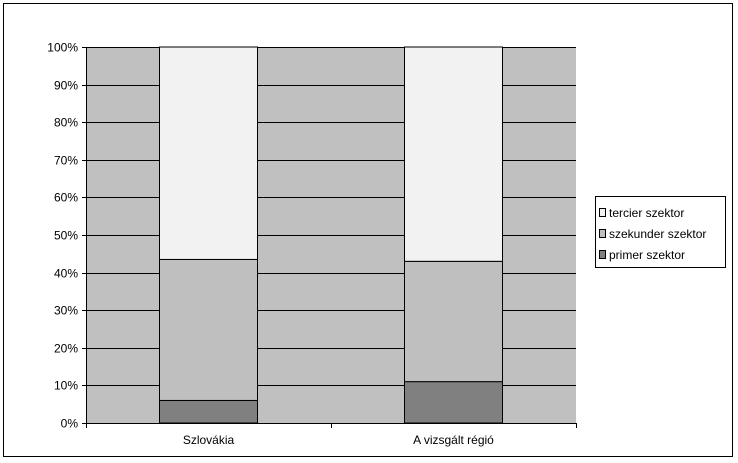 This screenshot has height=463, width=738. Describe the element at coordinates (66, 123) in the screenshot. I see `y-tick-label: 80%` at that location.